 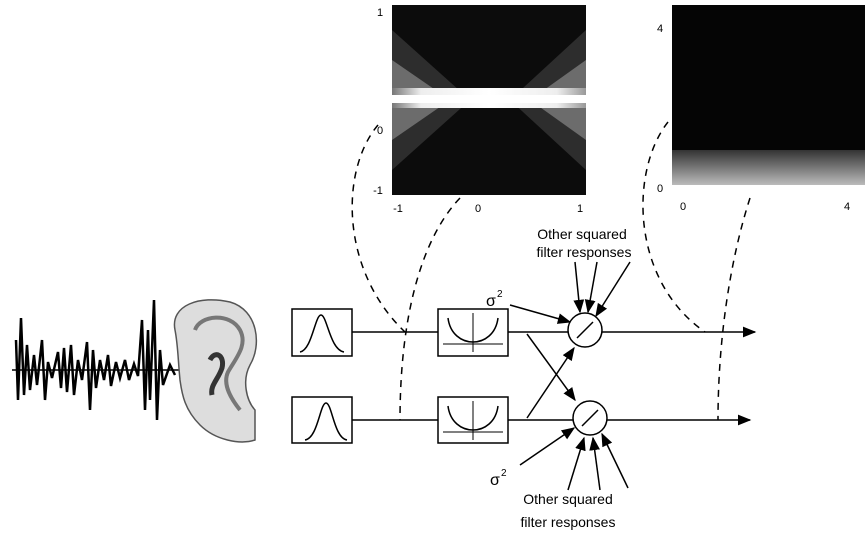 What do you see at coordinates (215, 371) in the screenshot?
I see `ear` at bounding box center [215, 371].